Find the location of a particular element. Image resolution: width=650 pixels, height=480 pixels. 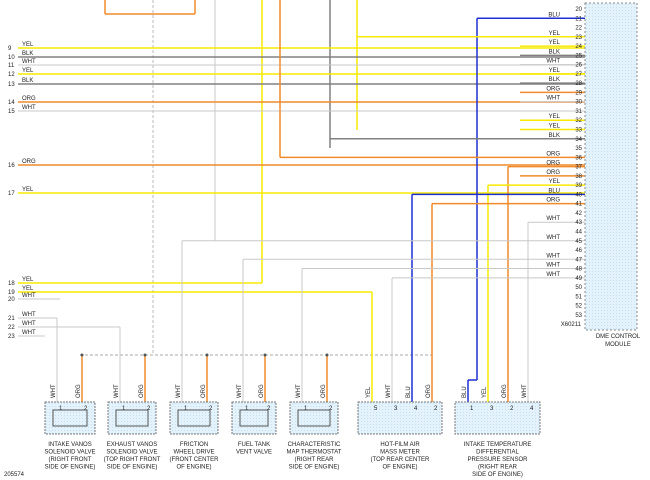

pin-number: 28 is located at coordinates (578, 84).